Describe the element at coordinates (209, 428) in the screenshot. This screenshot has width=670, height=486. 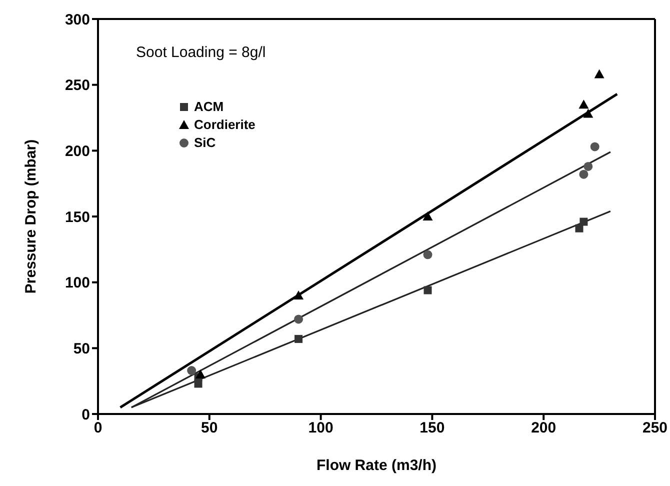
I see `x-tick-label: 50` at that location.